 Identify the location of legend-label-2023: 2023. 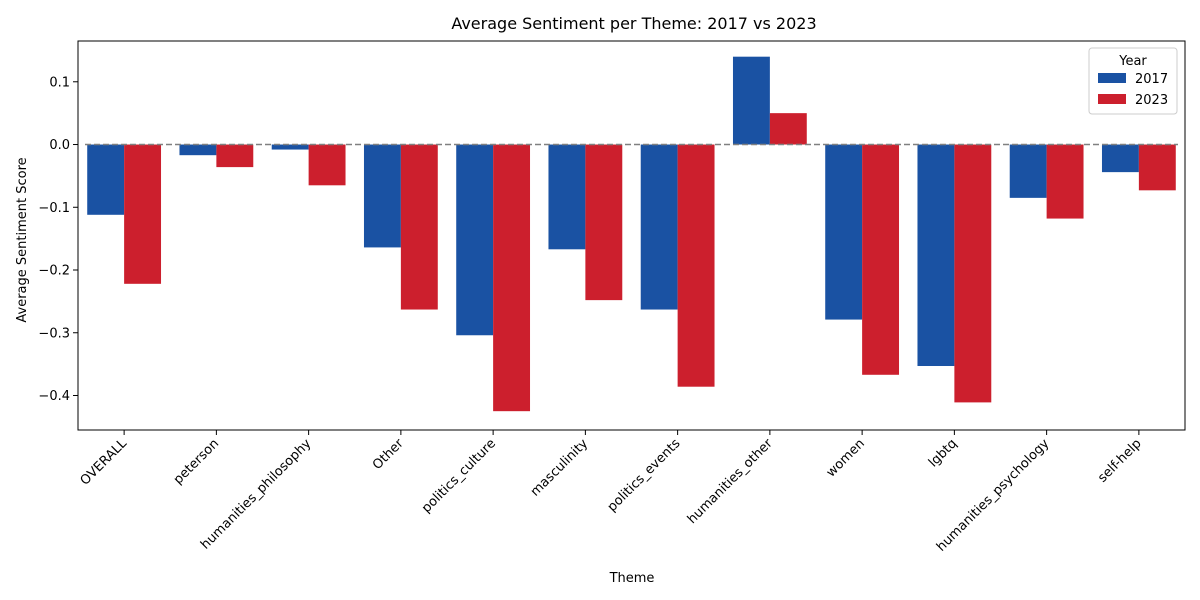
(1151, 100).